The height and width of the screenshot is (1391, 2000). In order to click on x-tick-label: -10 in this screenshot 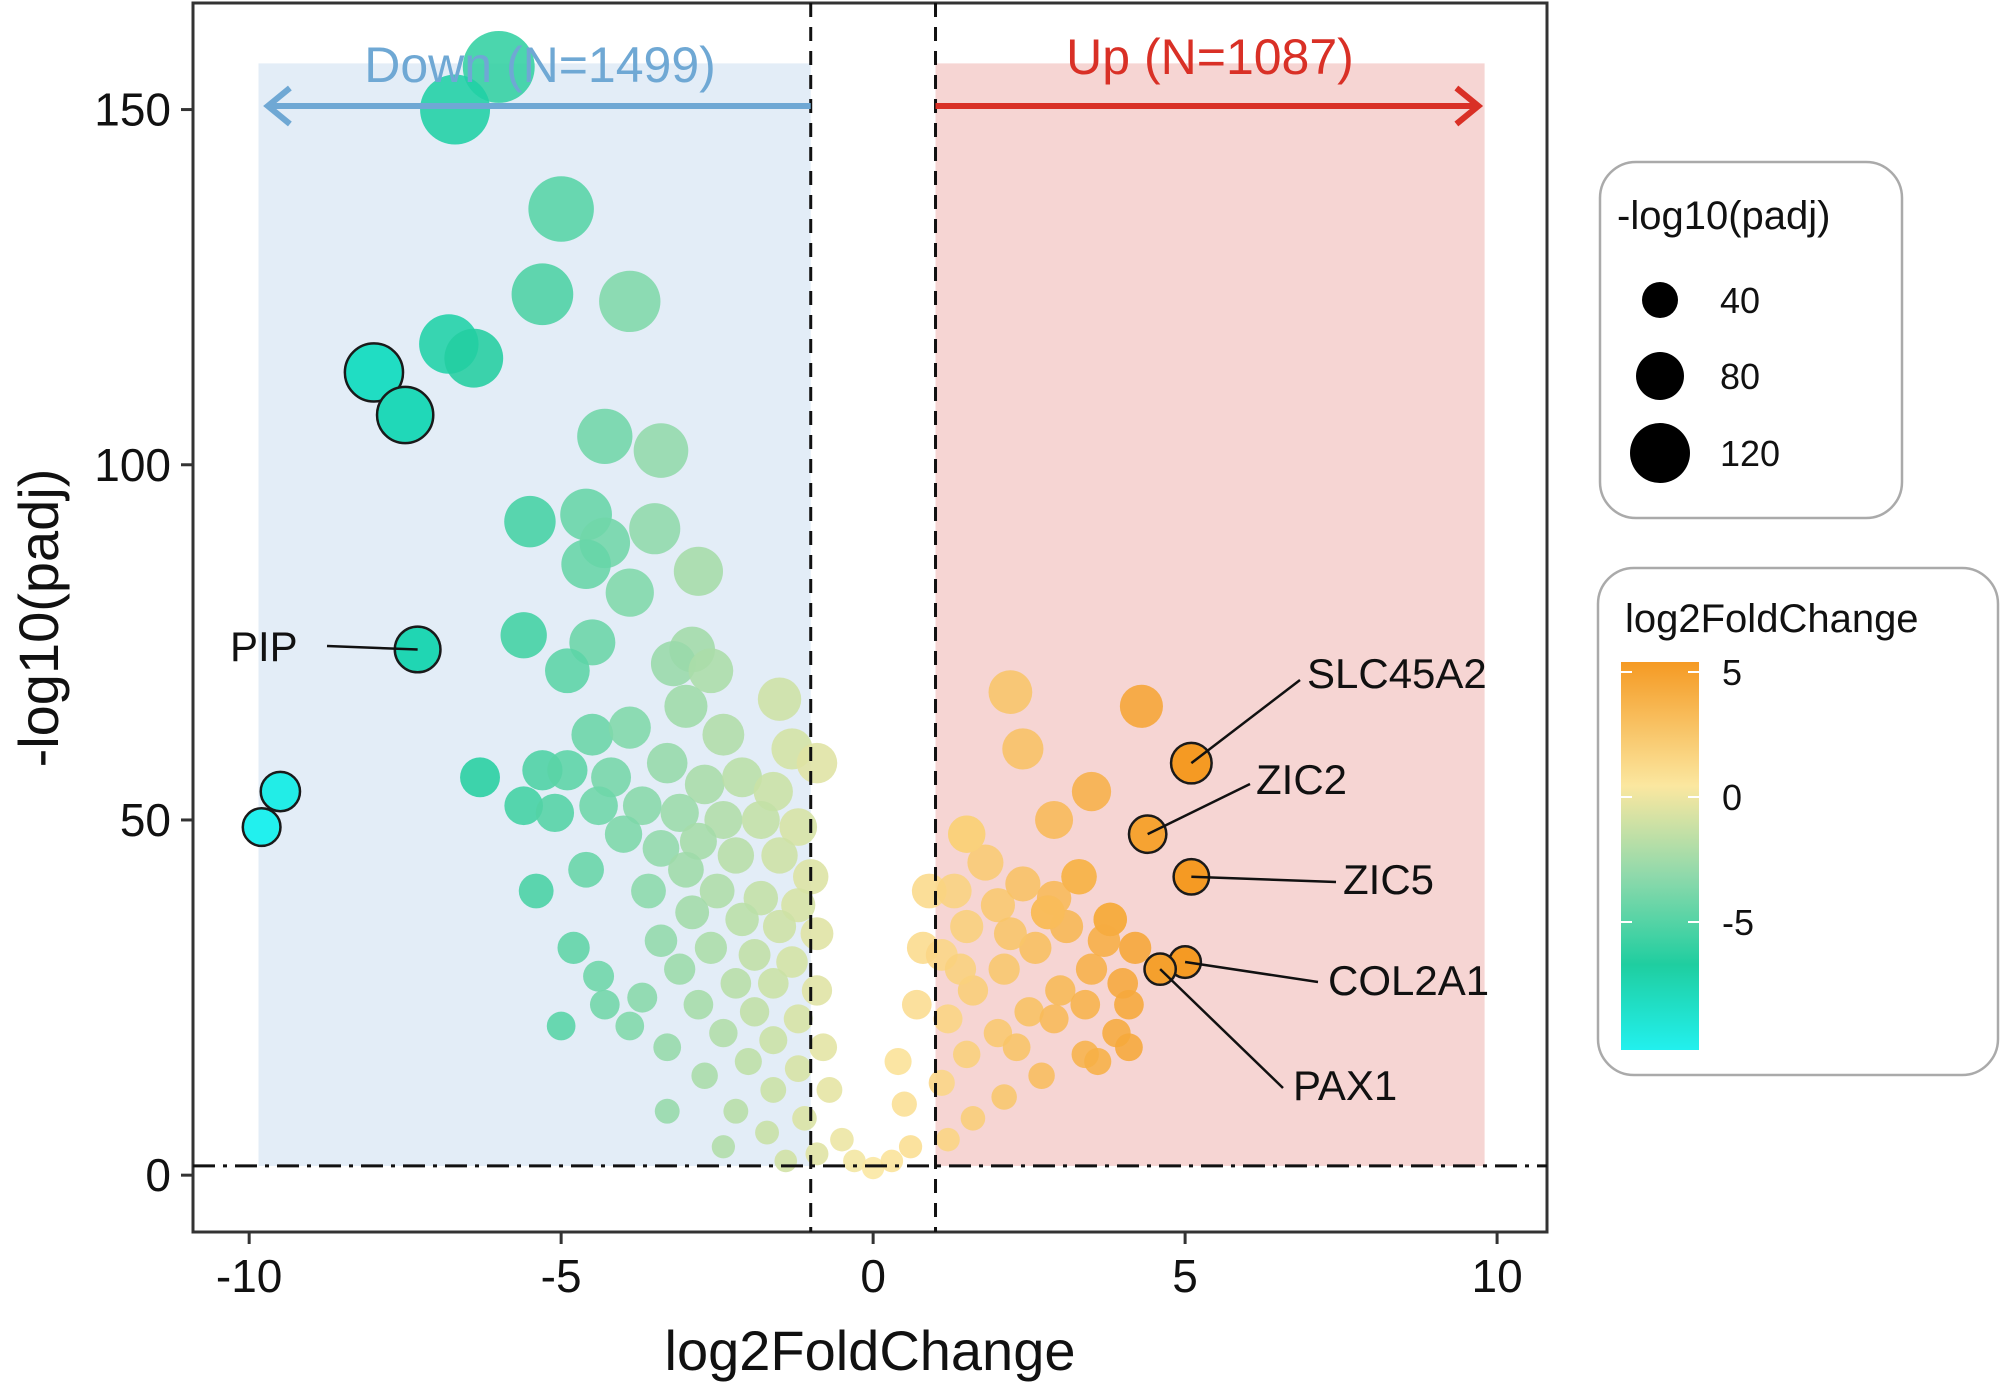, I will do `click(249, 1276)`.